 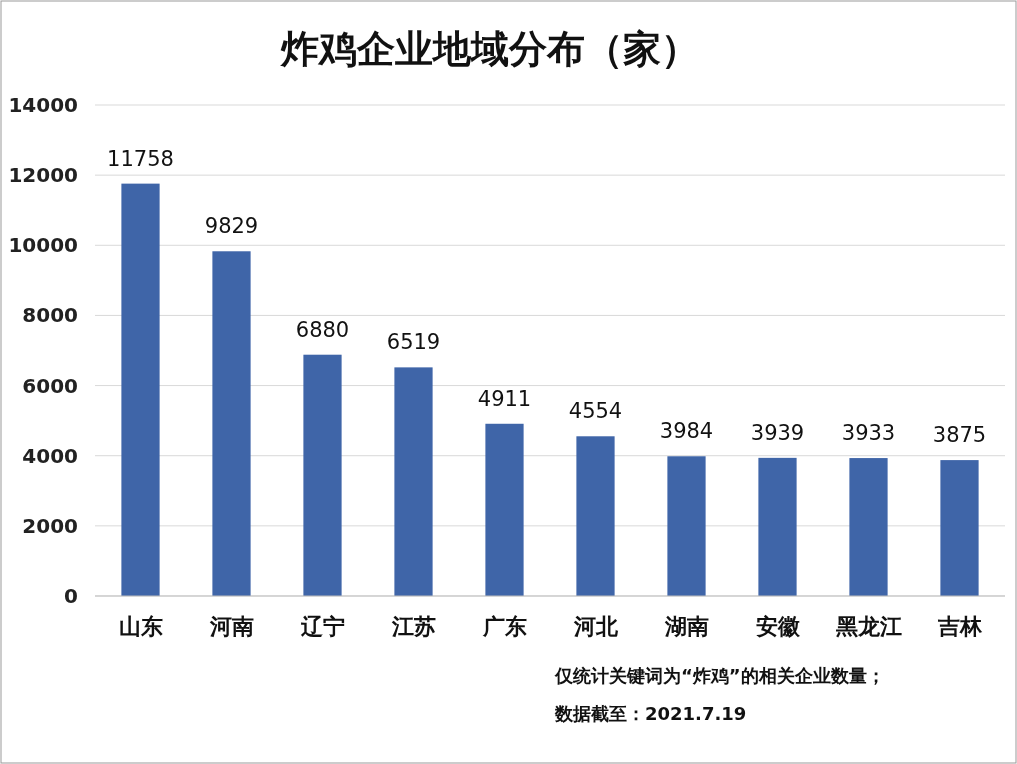 What do you see at coordinates (140, 158) in the screenshot?
I see `data-label: 11758` at bounding box center [140, 158].